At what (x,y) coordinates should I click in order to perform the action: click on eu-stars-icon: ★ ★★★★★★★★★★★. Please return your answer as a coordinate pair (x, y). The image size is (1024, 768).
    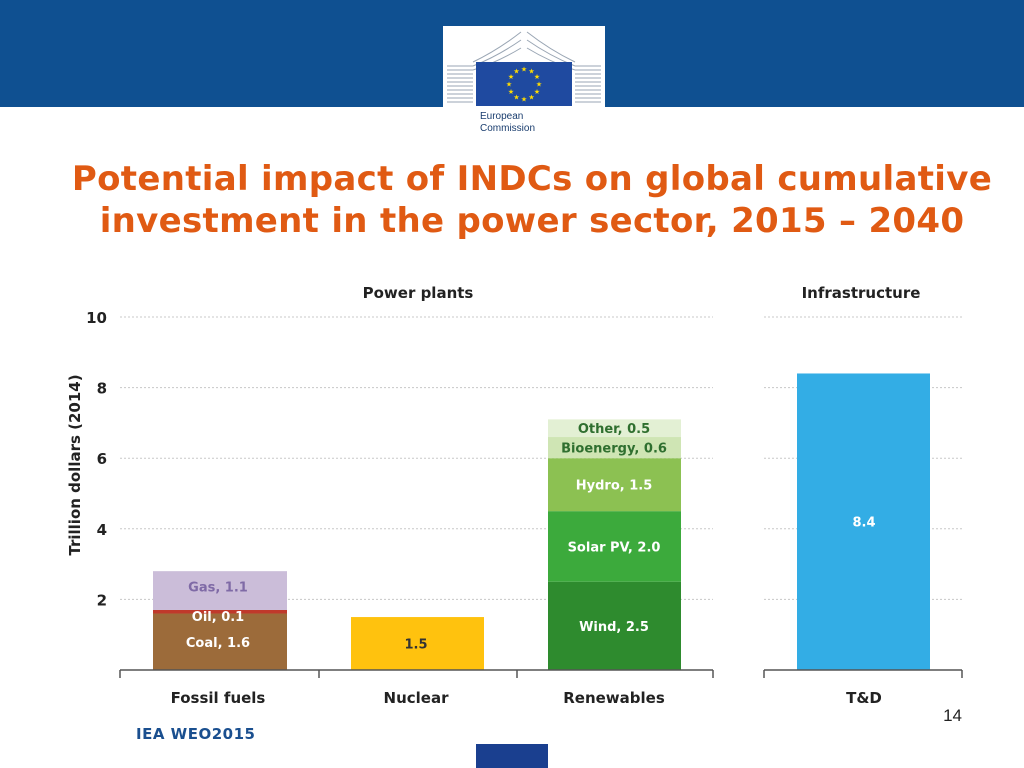
    Looking at the image, I should click on (524, 85).